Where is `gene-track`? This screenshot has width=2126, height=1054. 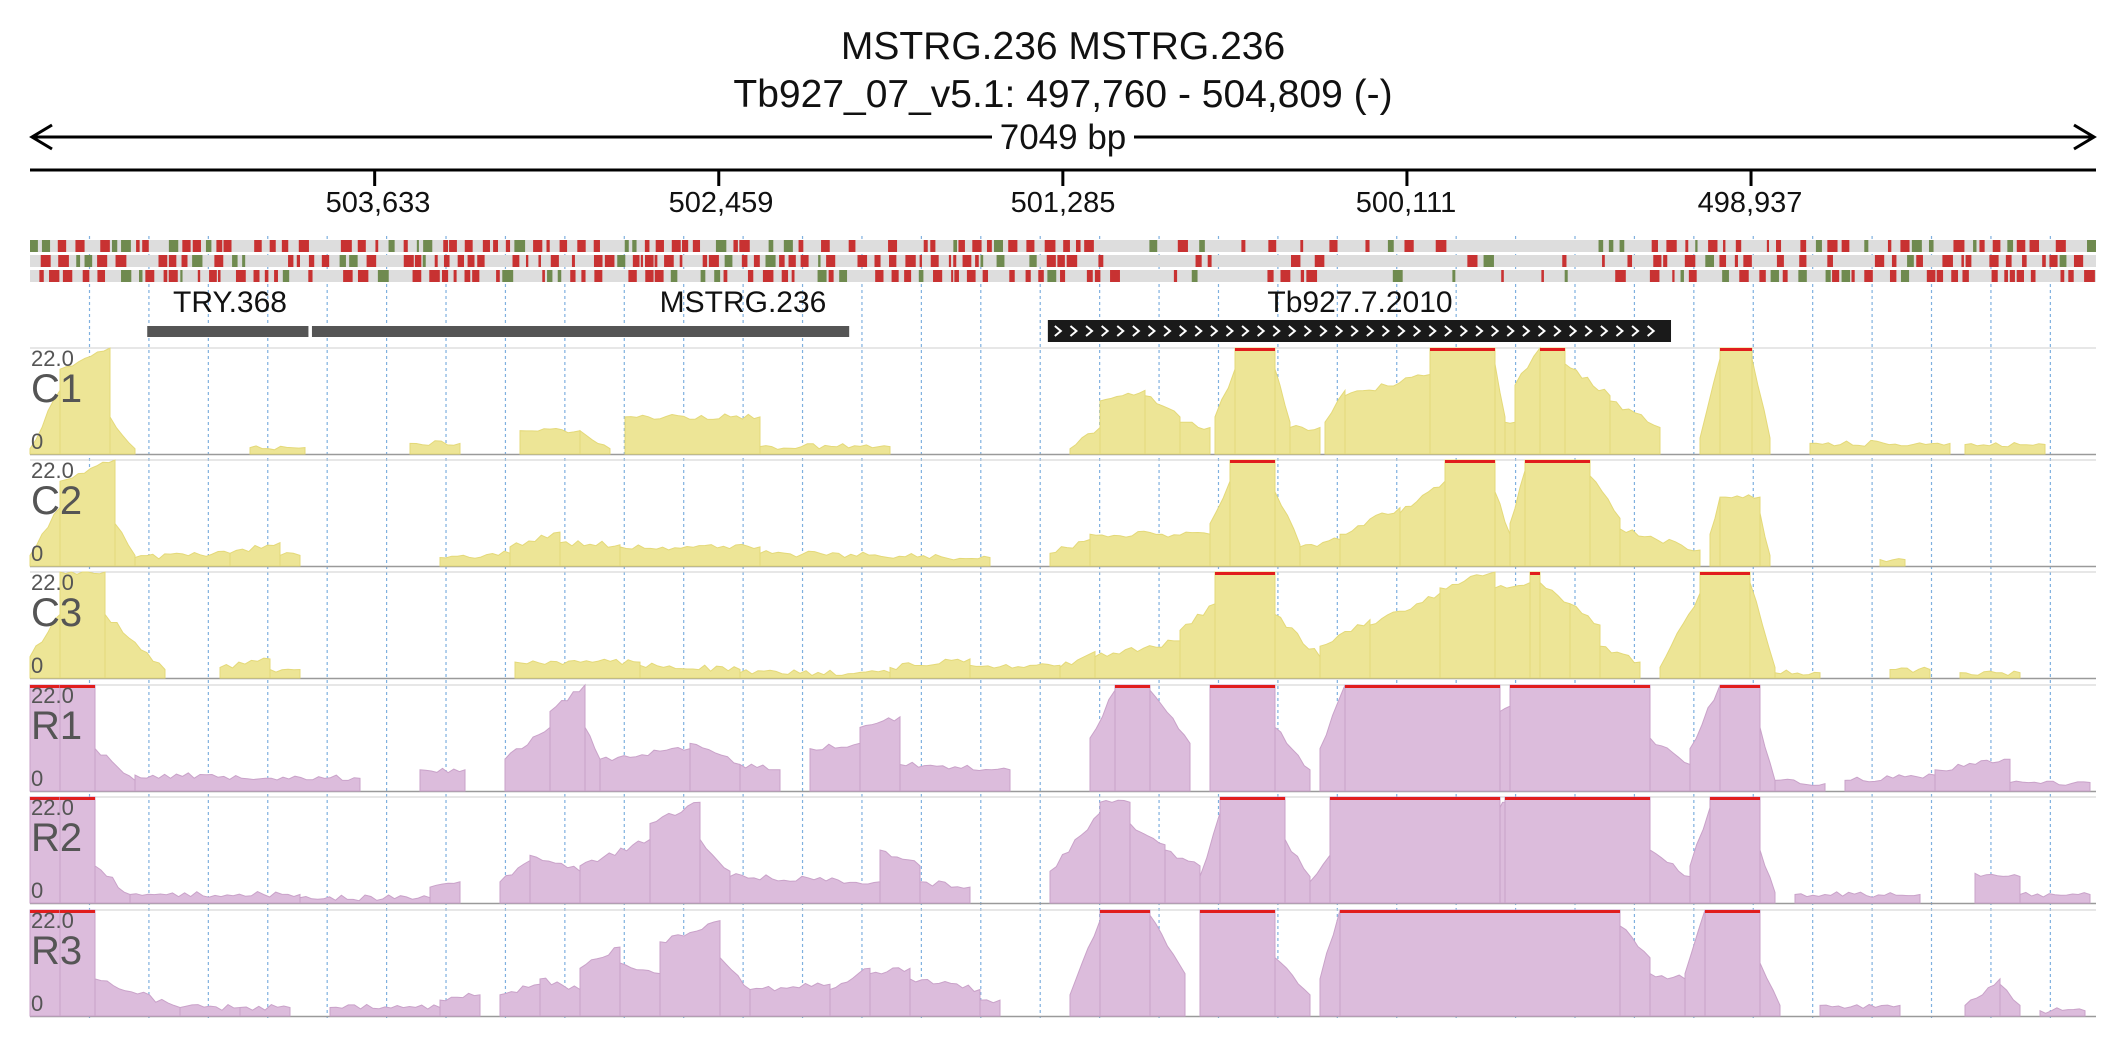
gene-track is located at coordinates (909, 331).